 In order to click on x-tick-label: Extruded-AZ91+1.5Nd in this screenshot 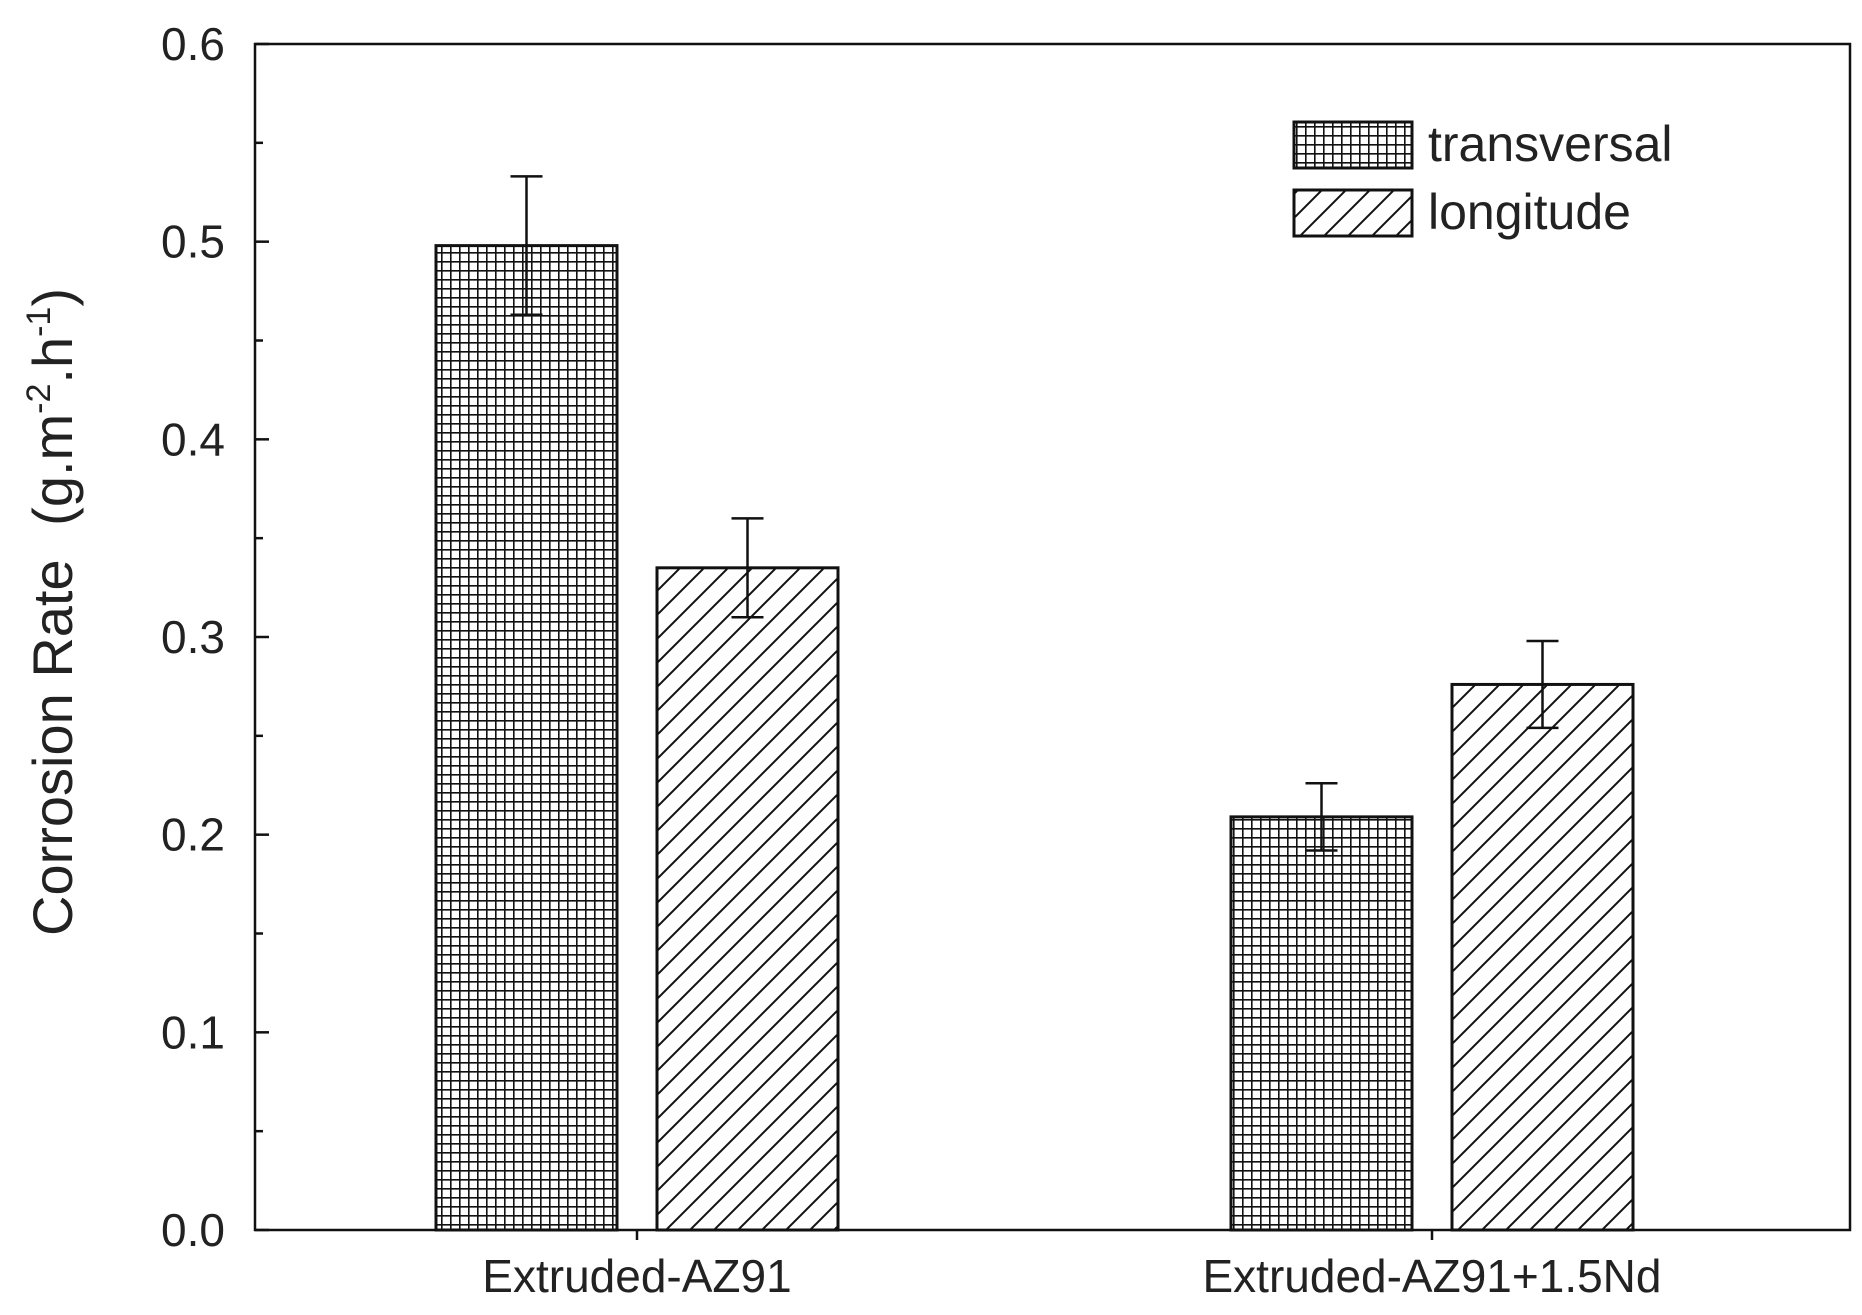, I will do `click(1432, 1276)`.